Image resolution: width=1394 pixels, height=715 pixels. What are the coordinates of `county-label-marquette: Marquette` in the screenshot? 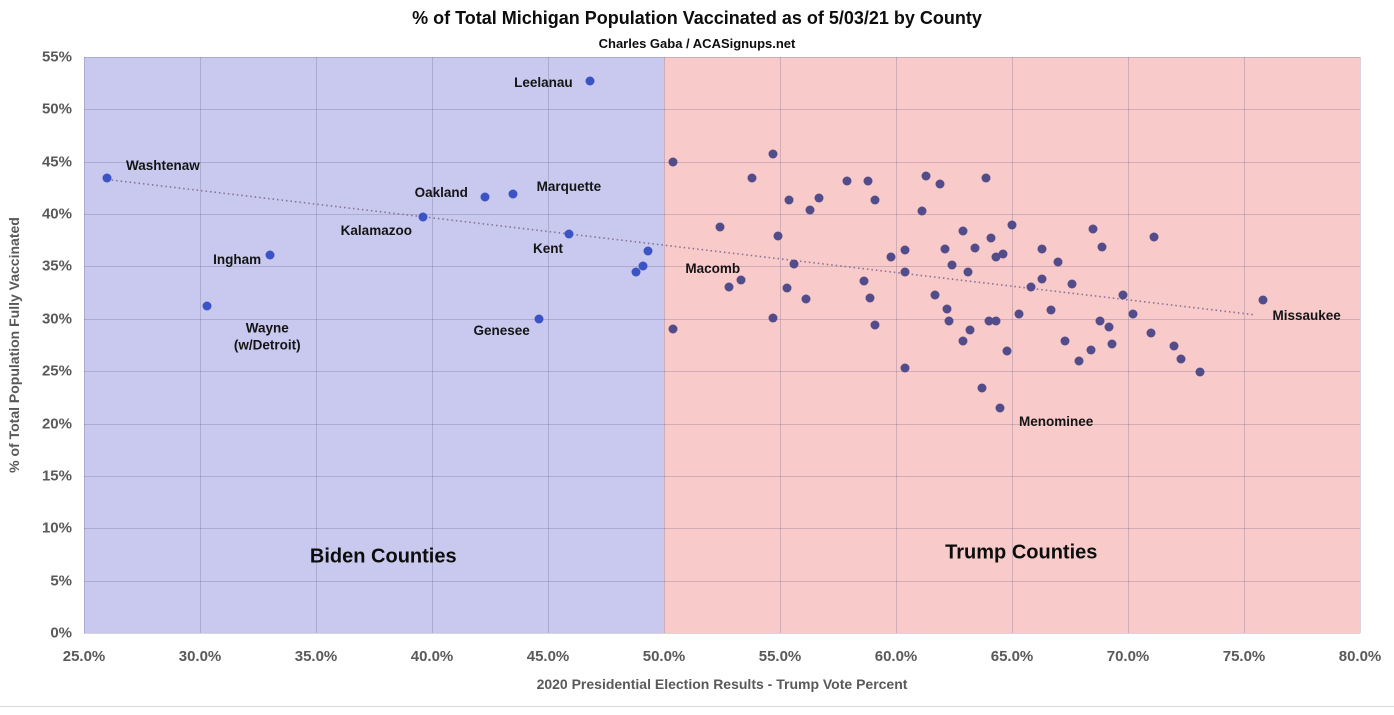 It's located at (569, 187).